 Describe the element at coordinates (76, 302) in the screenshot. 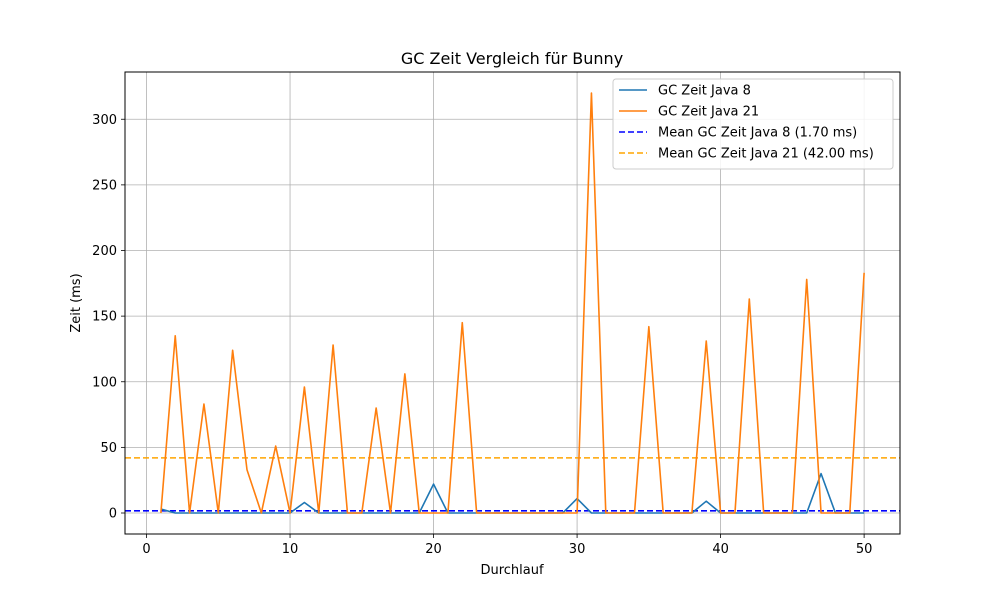

I see `y-axis-label: Zeit (ms)` at that location.